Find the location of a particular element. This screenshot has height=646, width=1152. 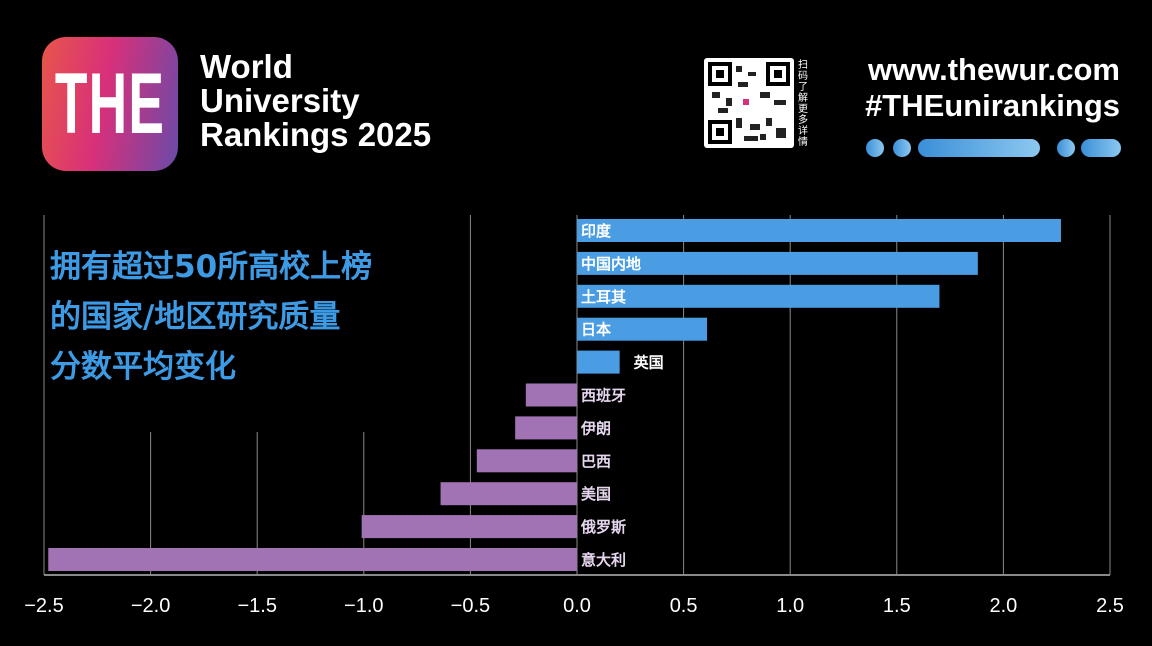

x-tick-label: −0.5 is located at coordinates (470, 606).